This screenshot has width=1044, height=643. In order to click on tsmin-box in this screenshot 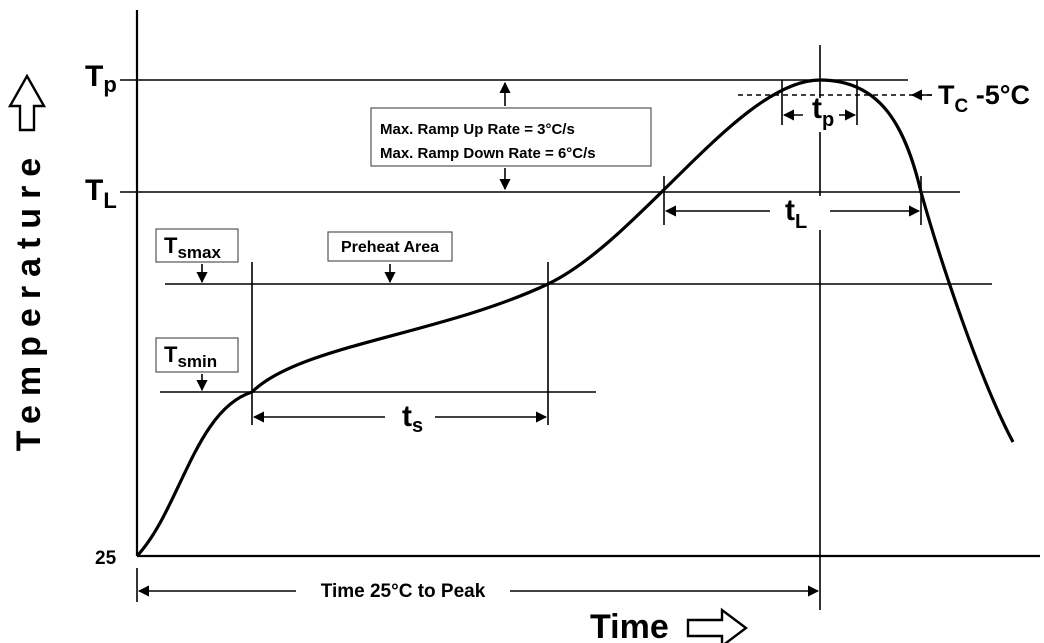, I will do `click(197, 355)`.